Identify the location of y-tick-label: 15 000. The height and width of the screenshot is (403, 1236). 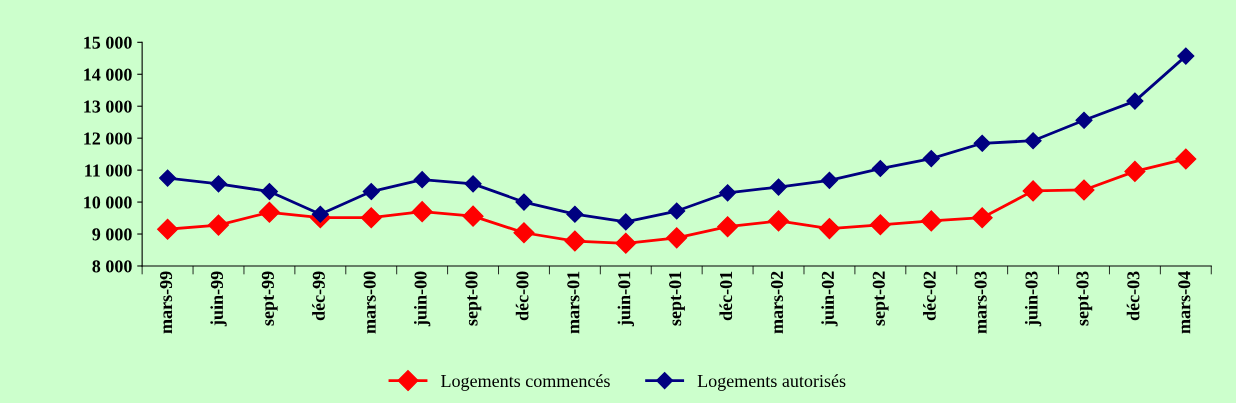
(108, 42).